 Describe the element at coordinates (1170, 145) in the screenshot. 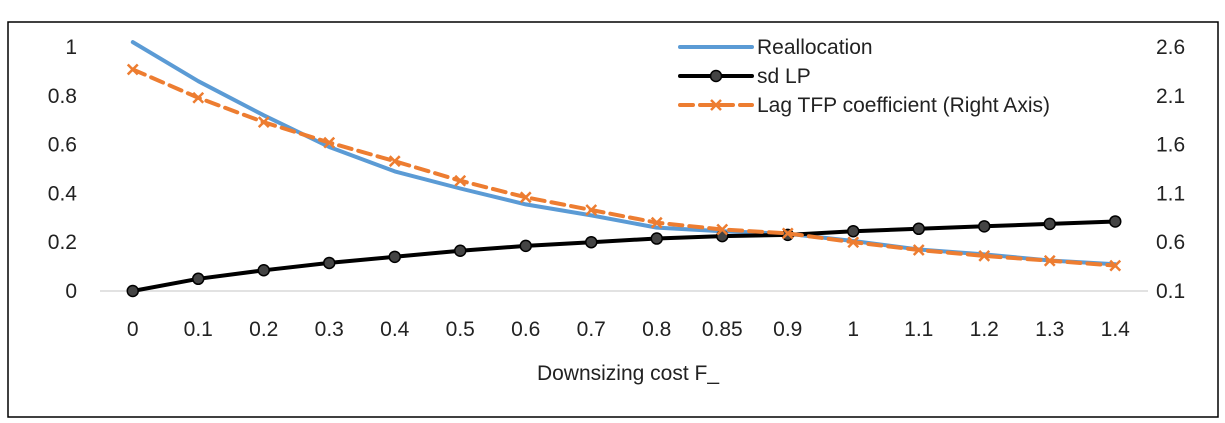

I see `right-tick-label: 1.6` at that location.